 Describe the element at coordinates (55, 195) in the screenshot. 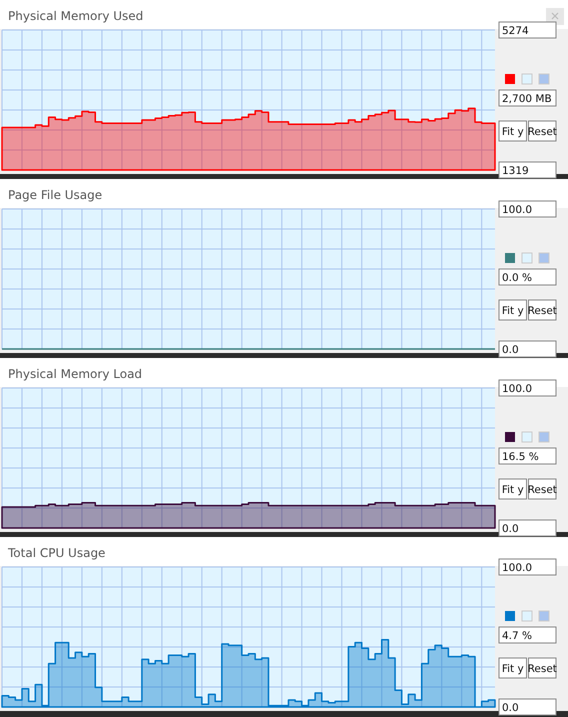

I see `chart-title: Page File Usage` at that location.